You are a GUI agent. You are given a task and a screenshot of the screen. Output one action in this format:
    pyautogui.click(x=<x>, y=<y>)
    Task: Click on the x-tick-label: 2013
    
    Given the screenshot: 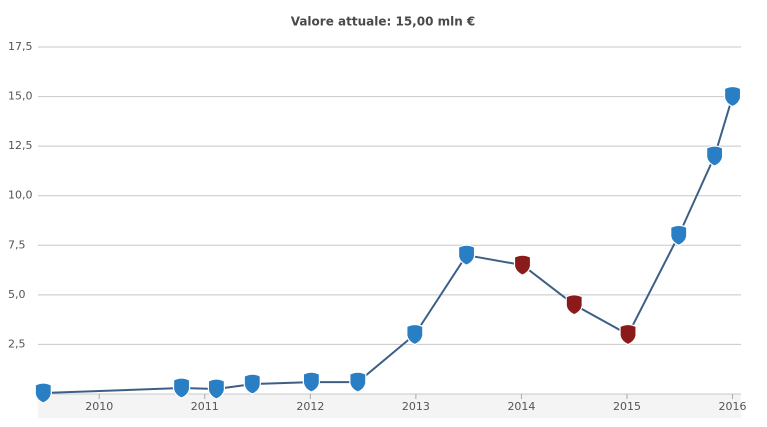 What is the action you would take?
    pyautogui.click(x=416, y=406)
    